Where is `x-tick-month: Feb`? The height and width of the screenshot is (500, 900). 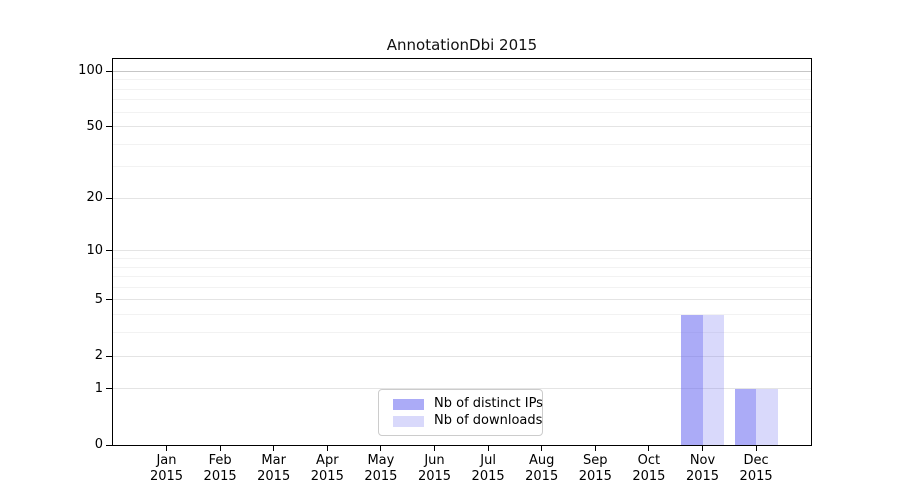
x-tick-month: Feb is located at coordinates (220, 460).